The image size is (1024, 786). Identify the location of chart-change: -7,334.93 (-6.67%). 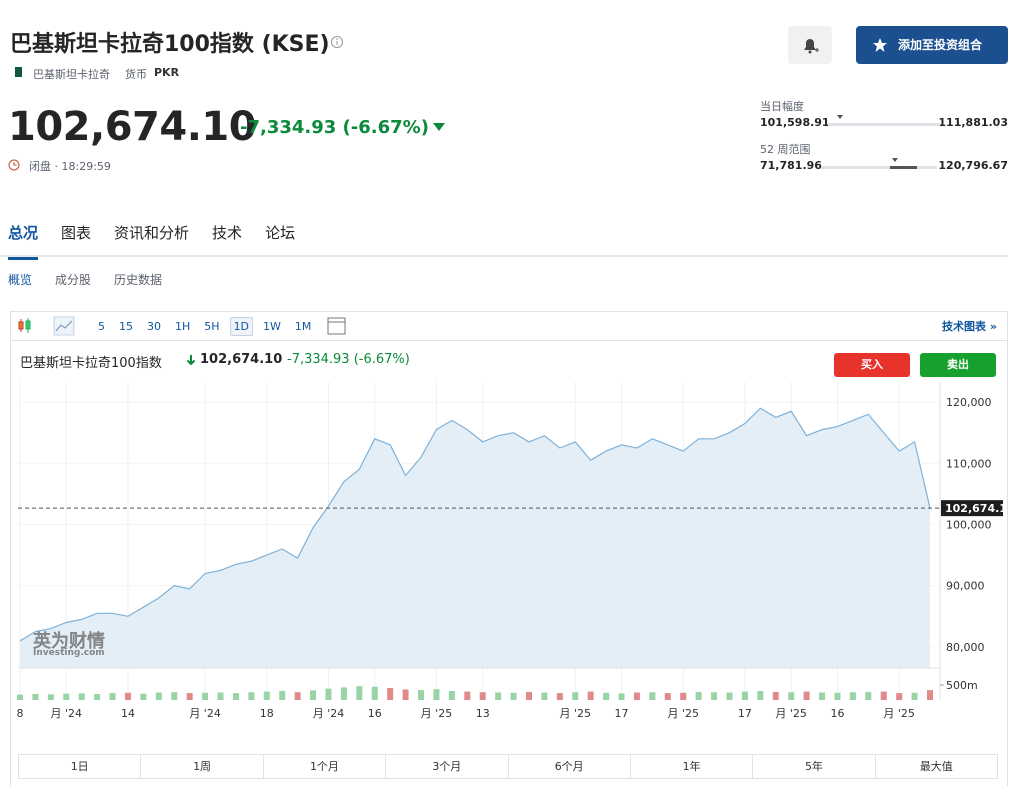
(348, 359).